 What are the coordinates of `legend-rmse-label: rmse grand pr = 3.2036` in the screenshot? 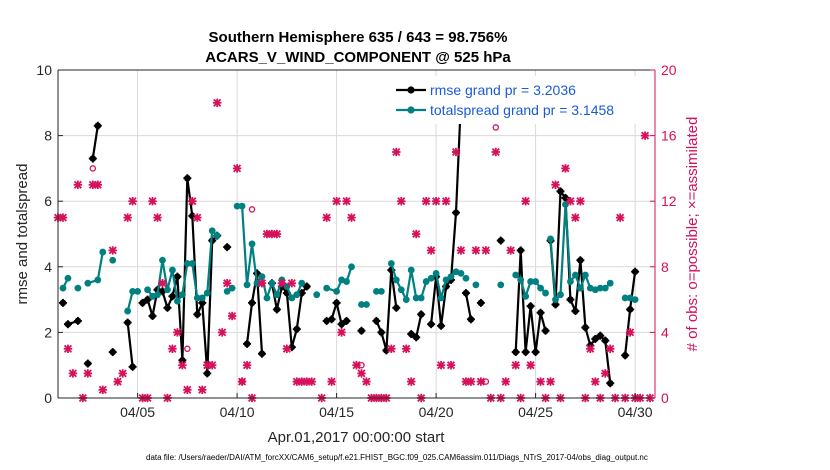 It's located at (503, 90).